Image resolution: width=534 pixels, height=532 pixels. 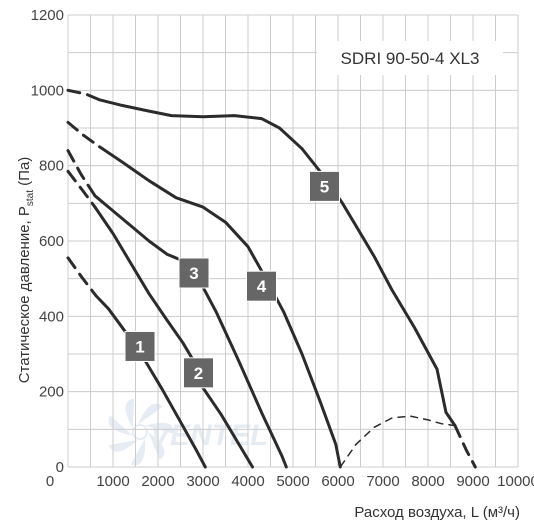 I want to click on curve-label-4: 4, so click(x=261, y=286).